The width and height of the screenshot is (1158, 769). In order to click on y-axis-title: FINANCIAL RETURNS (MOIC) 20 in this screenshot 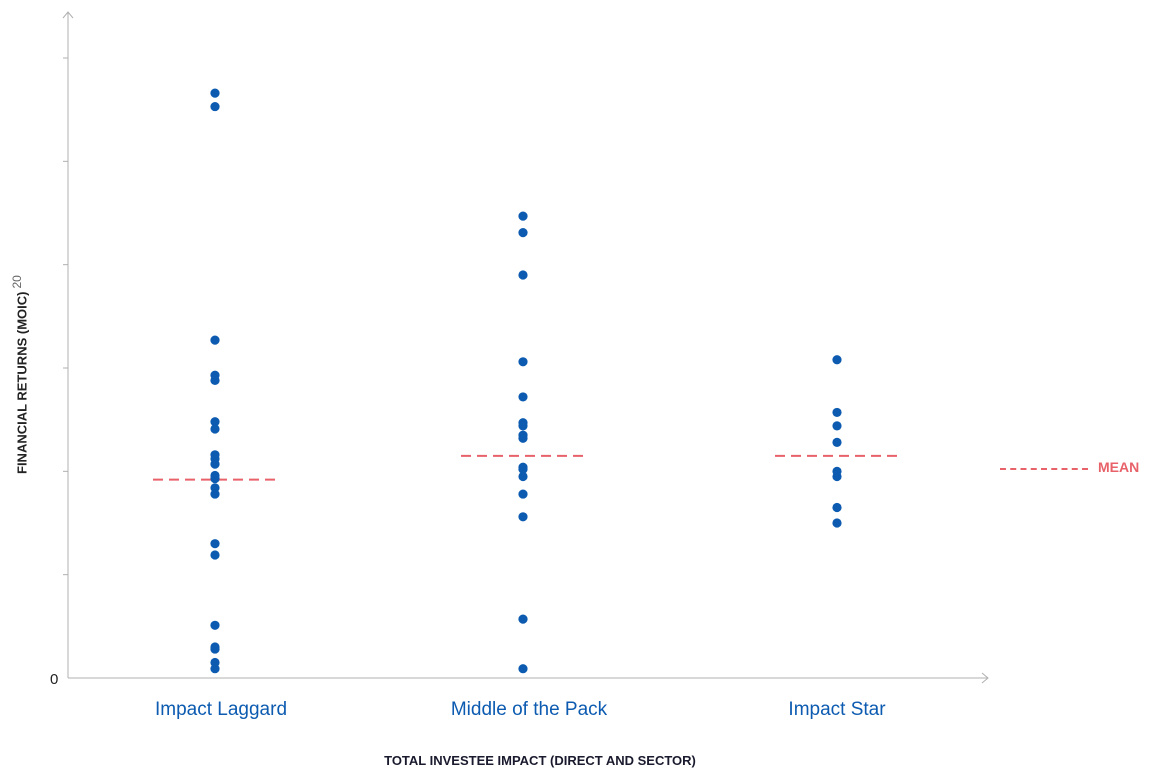, I will do `click(20, 339)`.